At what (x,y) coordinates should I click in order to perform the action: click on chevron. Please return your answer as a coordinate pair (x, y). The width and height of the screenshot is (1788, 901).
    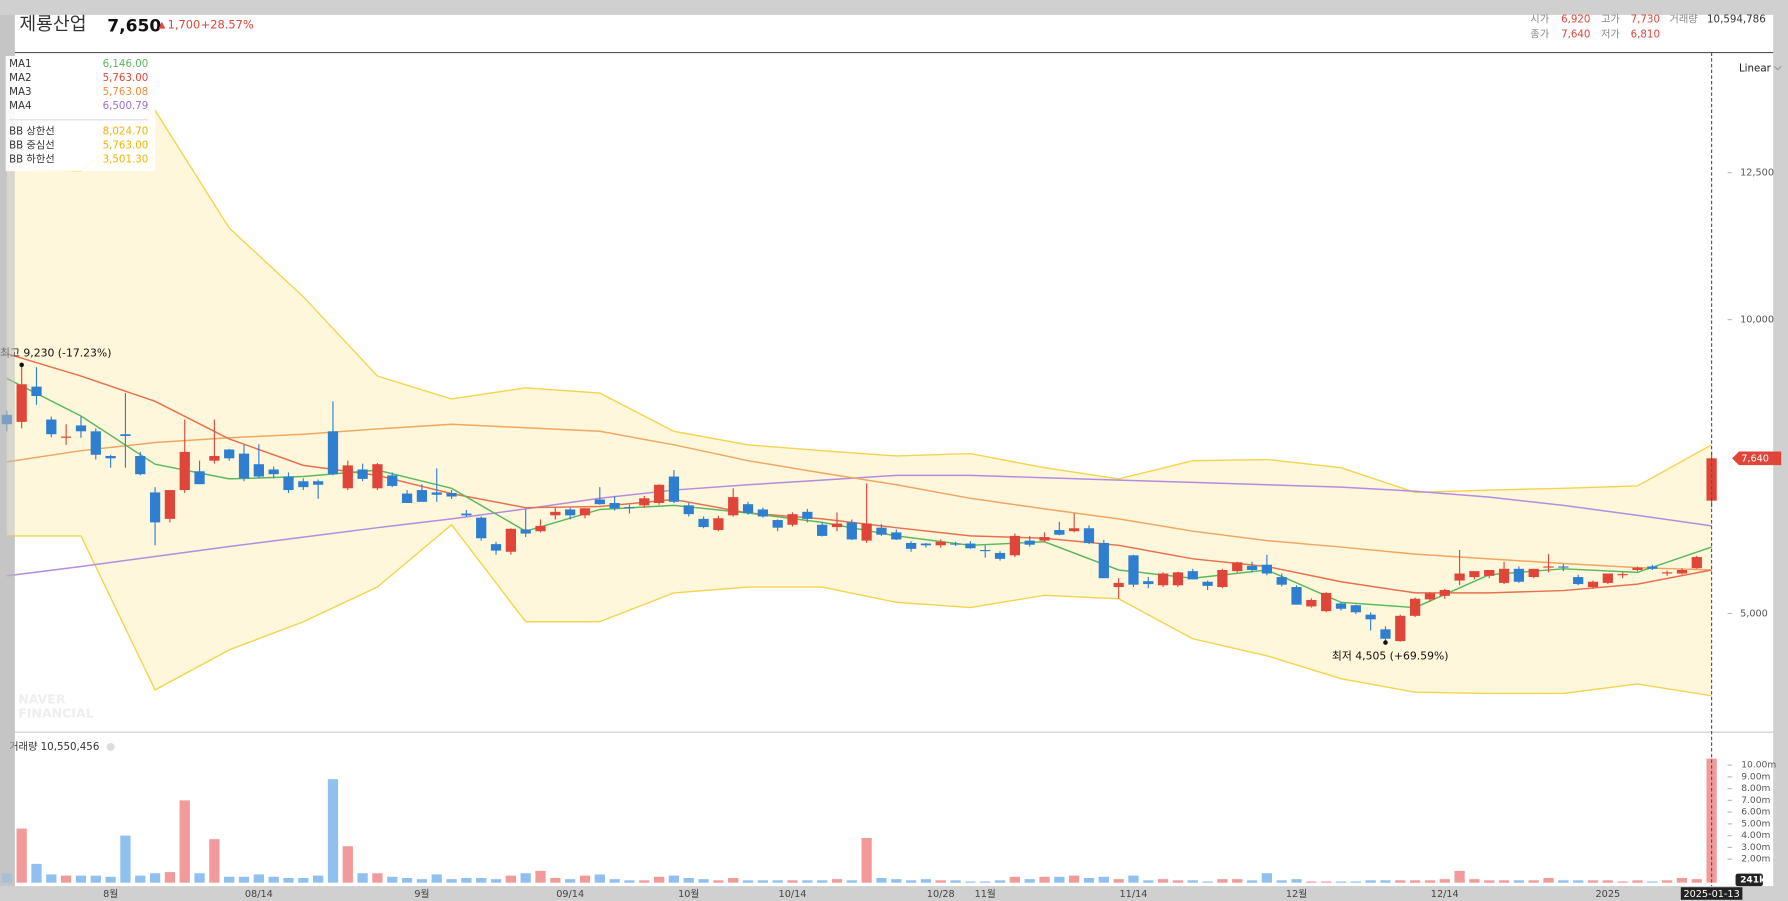
    Looking at the image, I should click on (1777, 68).